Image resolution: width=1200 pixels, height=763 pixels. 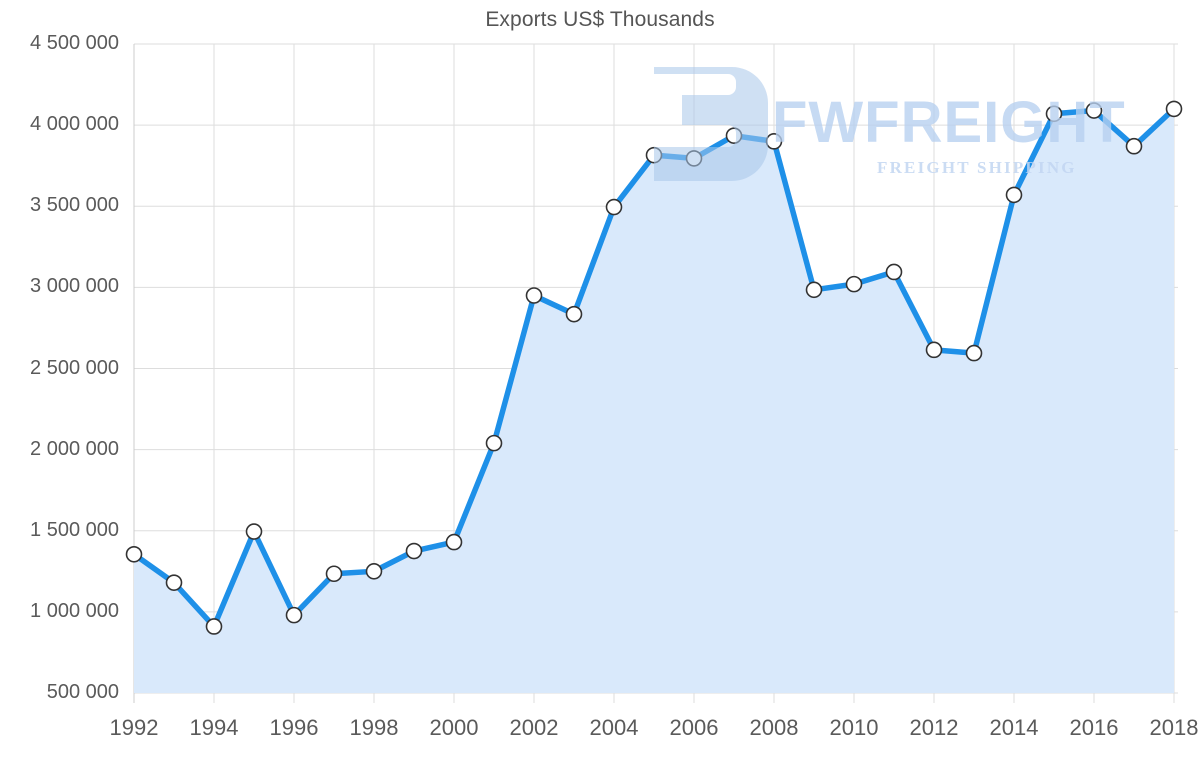 What do you see at coordinates (294, 727) in the screenshot?
I see `x-axis-tick-label: 1996` at bounding box center [294, 727].